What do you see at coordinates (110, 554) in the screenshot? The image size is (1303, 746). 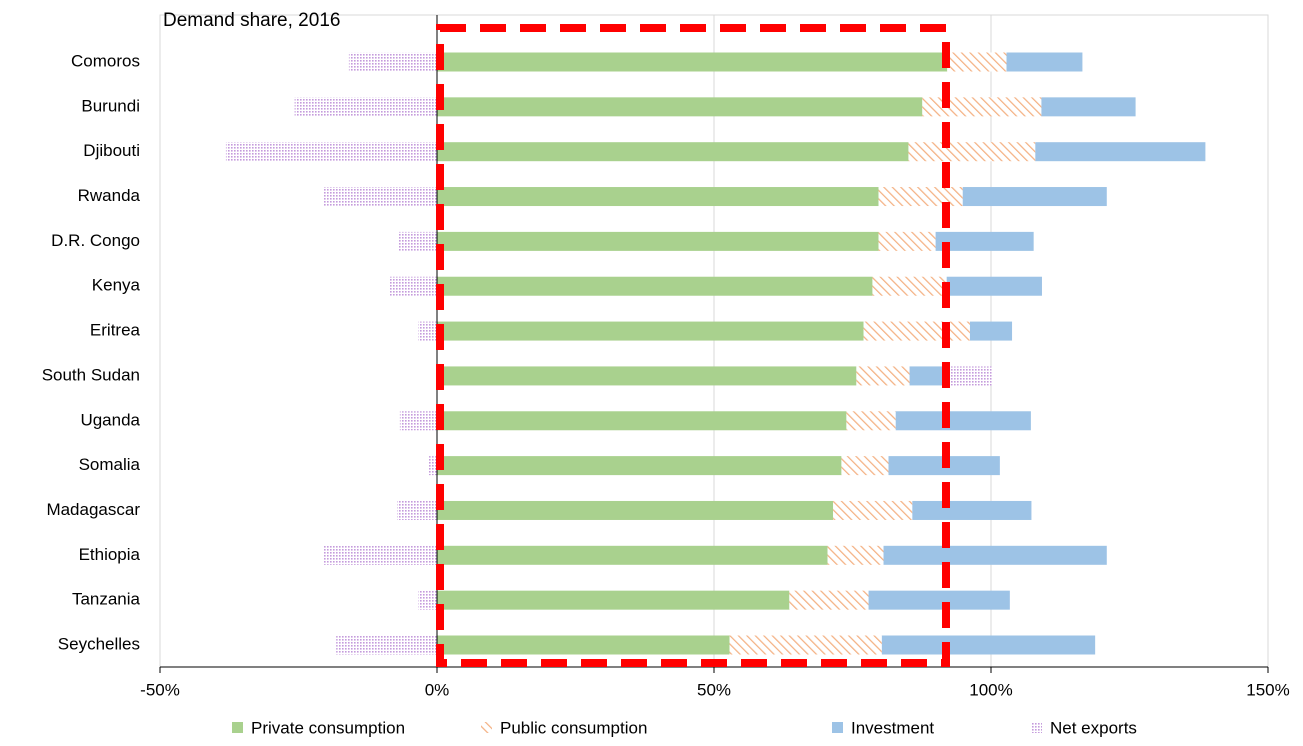 I see `y-tick-label: Ethiopia` at bounding box center [110, 554].